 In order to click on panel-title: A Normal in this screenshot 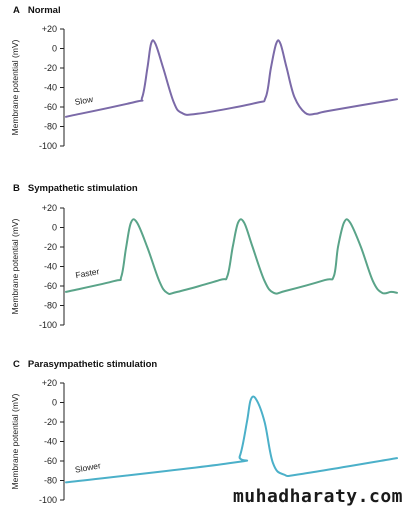, I will do `click(37, 10)`.